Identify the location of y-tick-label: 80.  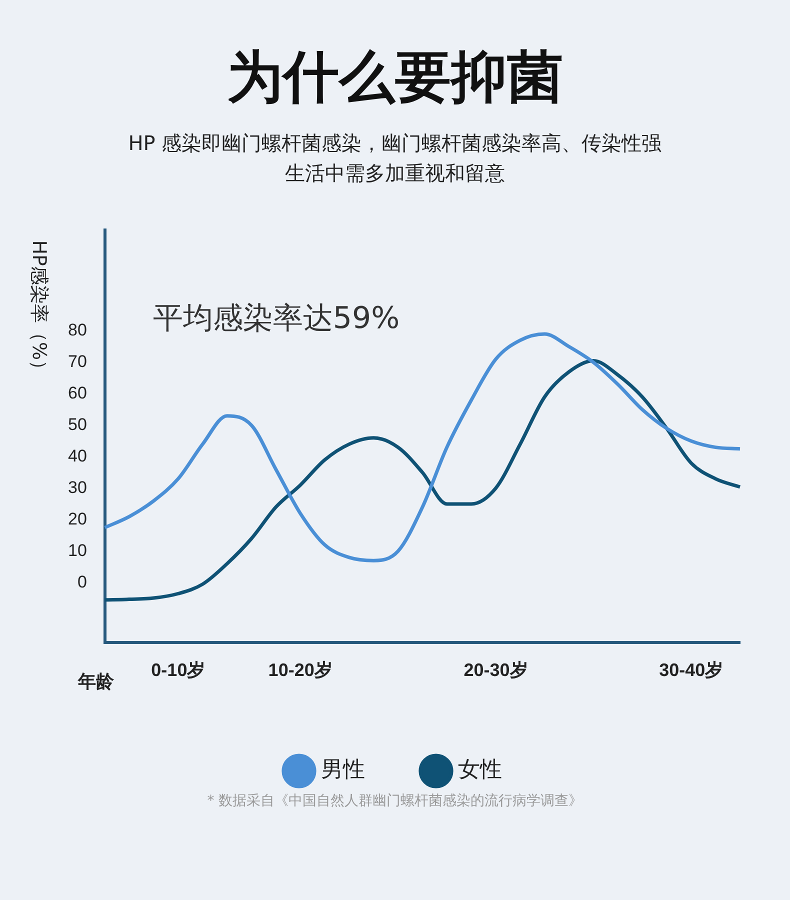
(77, 330).